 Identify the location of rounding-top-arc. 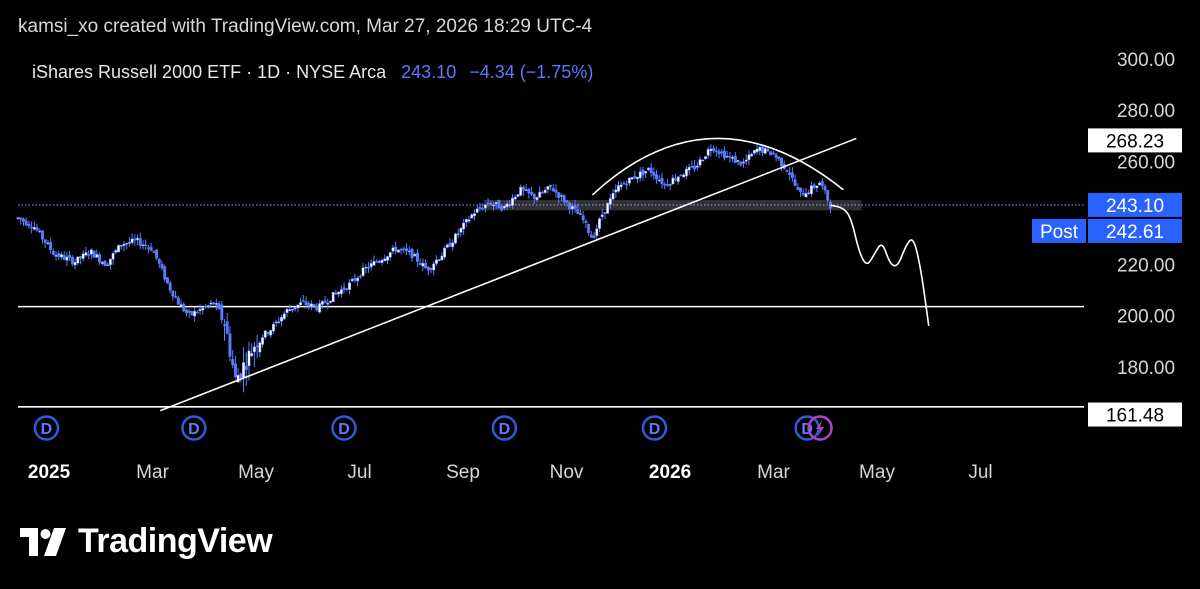
(717, 166).